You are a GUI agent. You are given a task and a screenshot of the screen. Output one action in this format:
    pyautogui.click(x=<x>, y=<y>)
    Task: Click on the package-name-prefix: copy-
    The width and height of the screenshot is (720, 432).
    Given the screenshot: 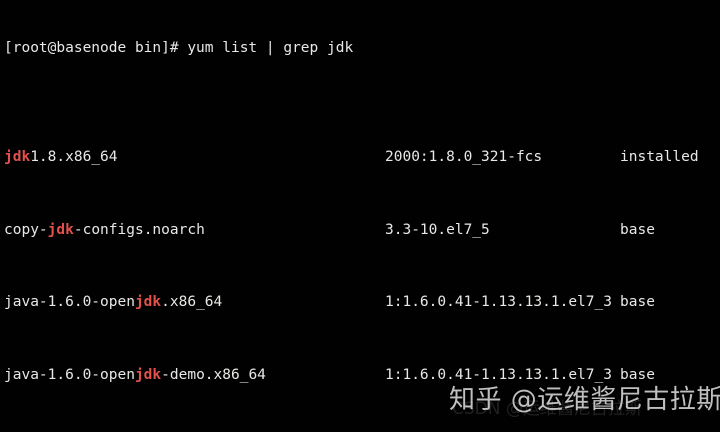 What is the action you would take?
    pyautogui.click(x=26, y=229)
    